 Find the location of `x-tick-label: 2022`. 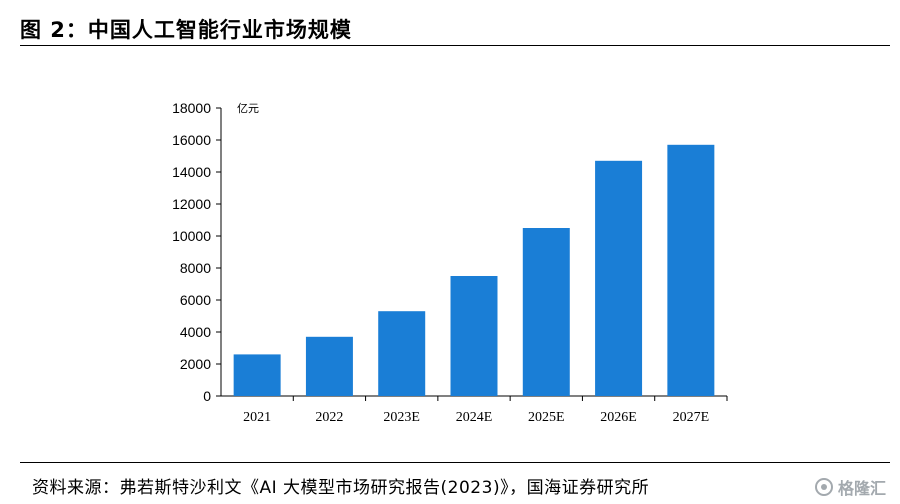

x-tick-label: 2022 is located at coordinates (329, 417).